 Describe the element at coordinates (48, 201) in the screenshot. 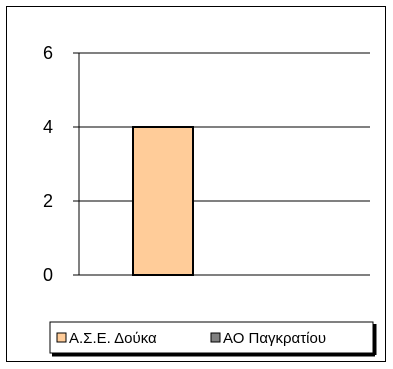

I see `y-tick-label-2: 2` at that location.